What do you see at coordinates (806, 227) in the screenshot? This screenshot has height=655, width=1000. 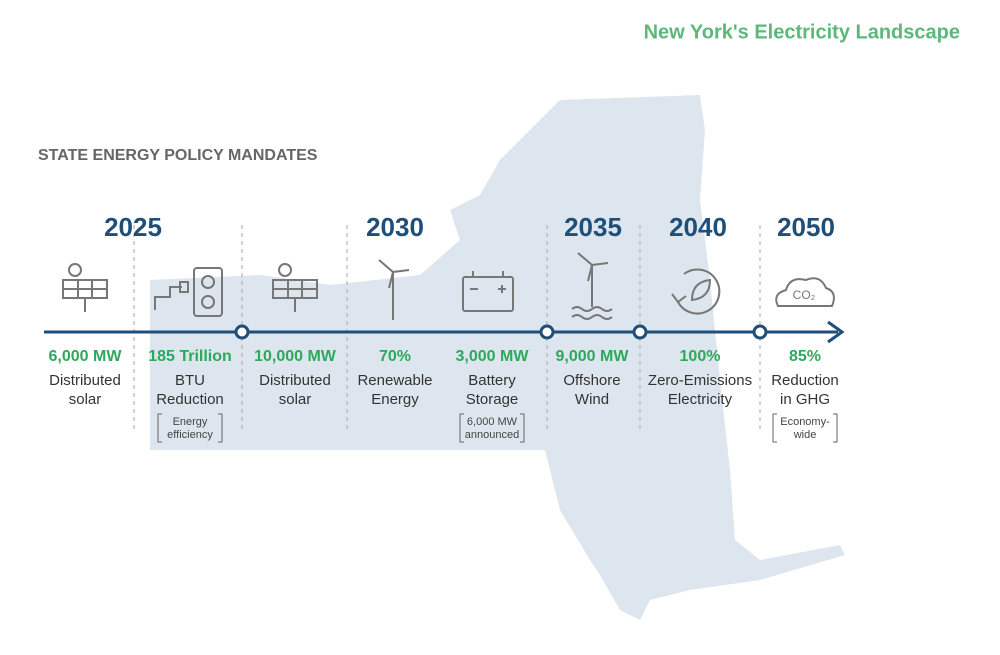 I see `year: 2050` at bounding box center [806, 227].